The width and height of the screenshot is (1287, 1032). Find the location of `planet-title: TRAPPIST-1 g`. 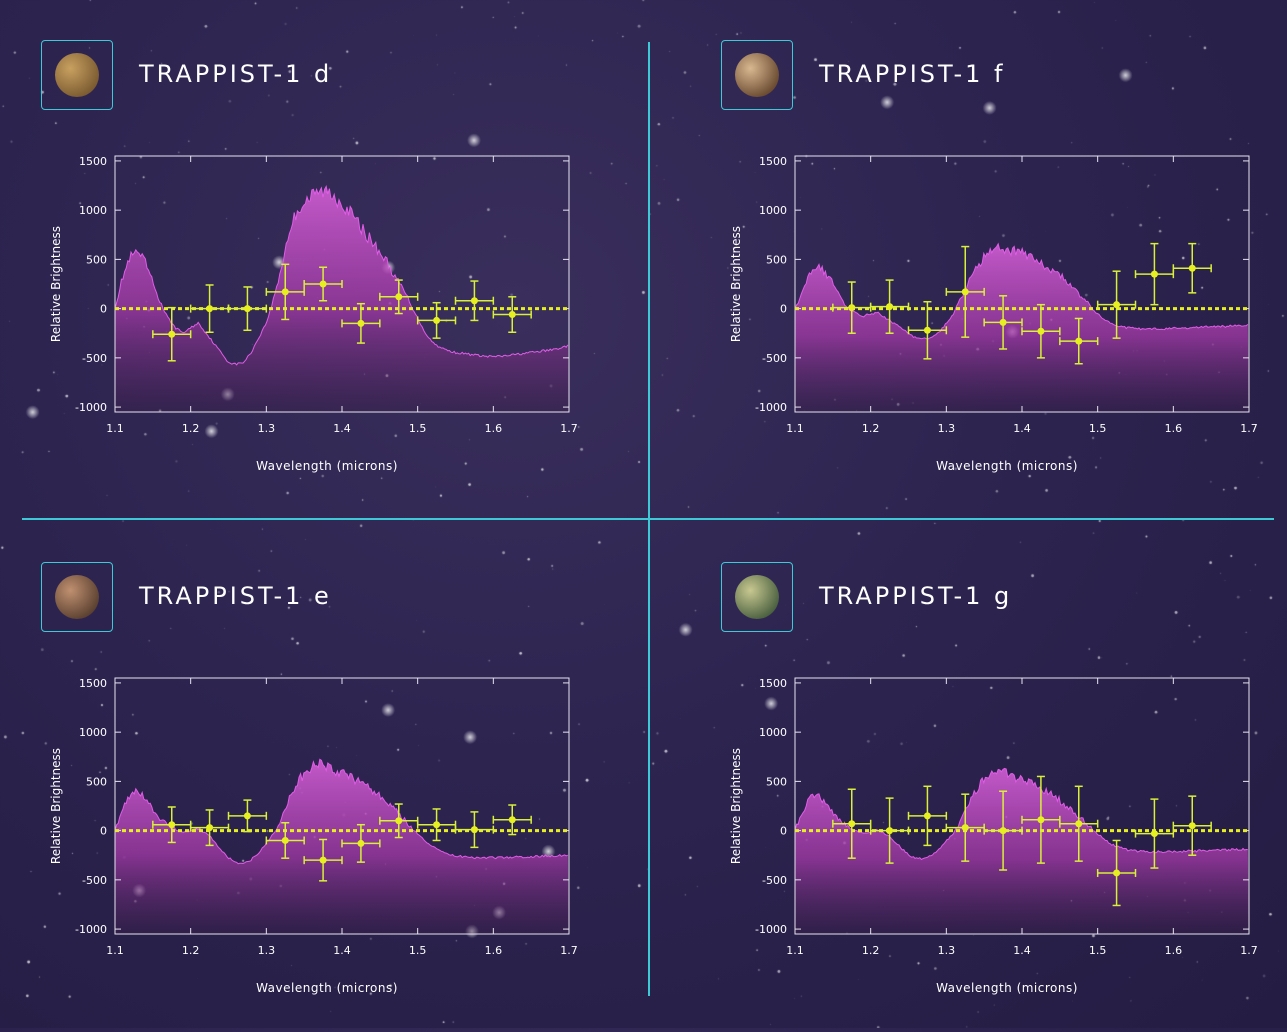

planet-title: TRAPPIST-1 g is located at coordinates (916, 596).